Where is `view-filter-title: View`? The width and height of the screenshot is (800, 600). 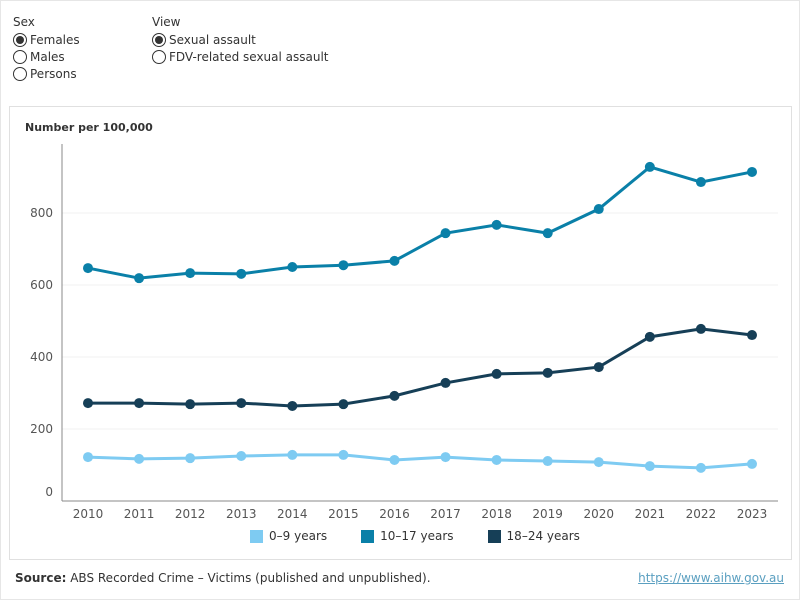 view-filter-title: View is located at coordinates (166, 22).